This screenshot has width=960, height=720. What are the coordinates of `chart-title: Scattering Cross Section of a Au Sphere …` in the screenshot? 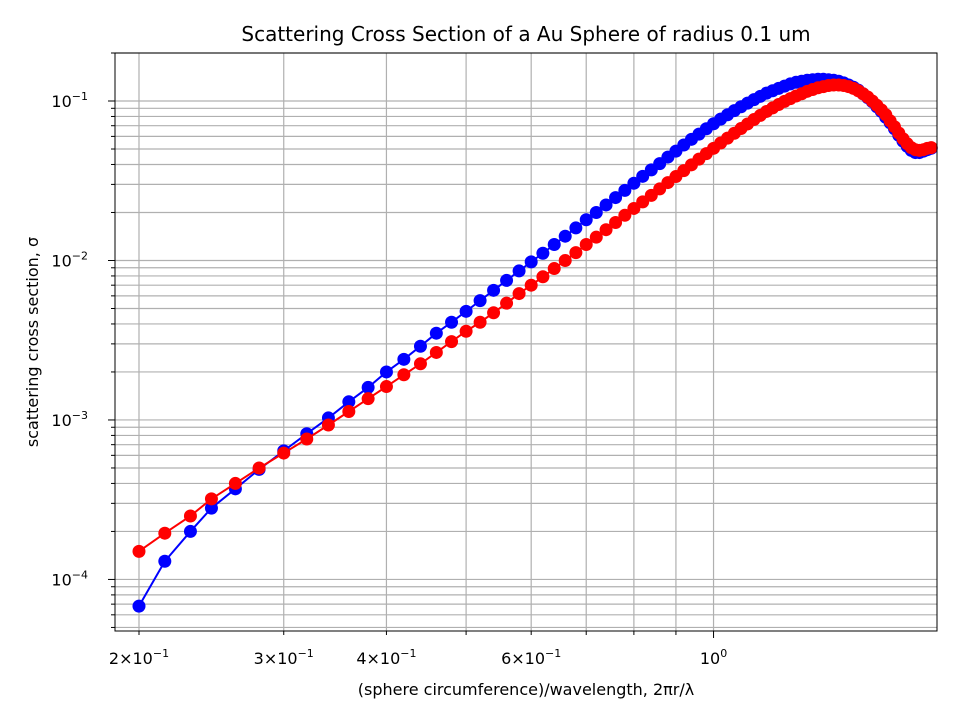 It's located at (525, 34).